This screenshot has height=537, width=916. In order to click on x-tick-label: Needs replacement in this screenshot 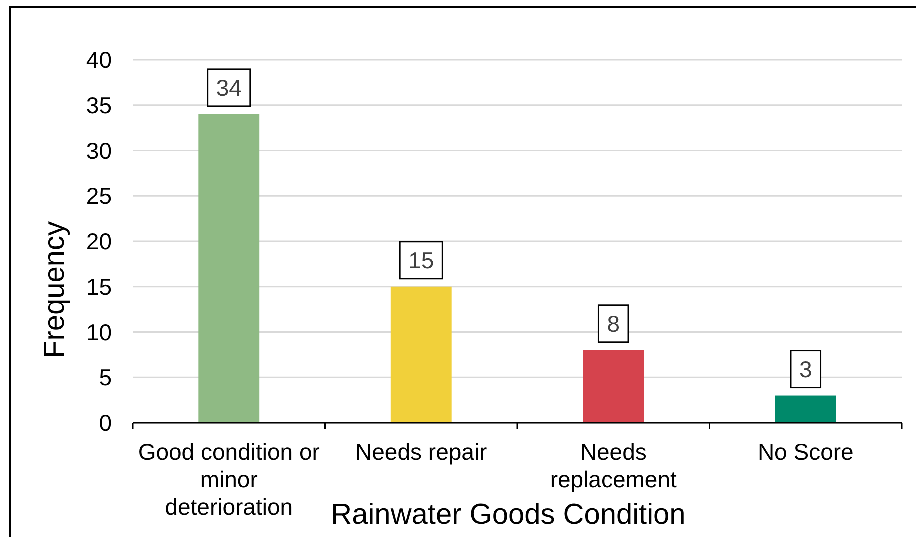, I will do `click(614, 465)`.